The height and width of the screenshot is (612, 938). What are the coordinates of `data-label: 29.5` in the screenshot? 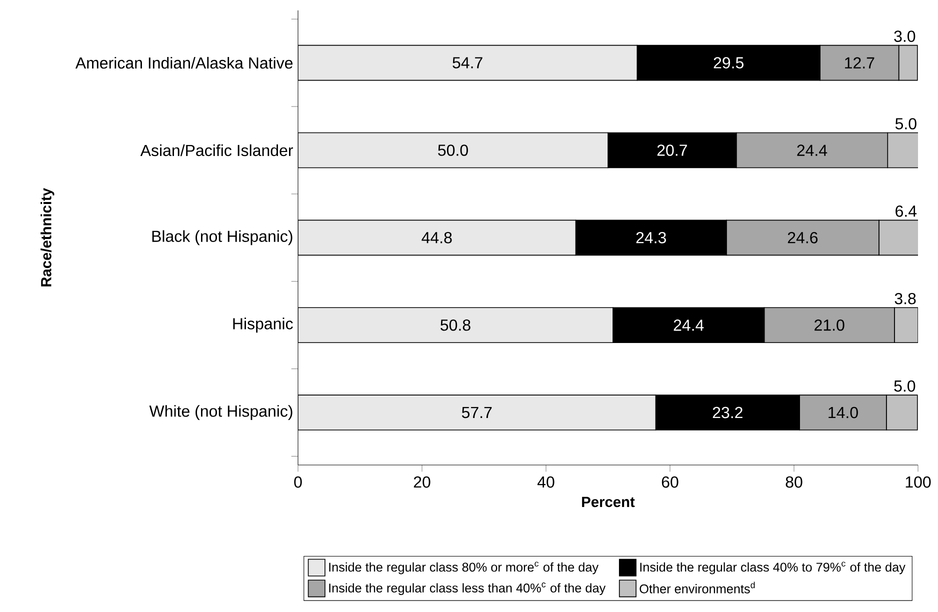 It's located at (729, 62).